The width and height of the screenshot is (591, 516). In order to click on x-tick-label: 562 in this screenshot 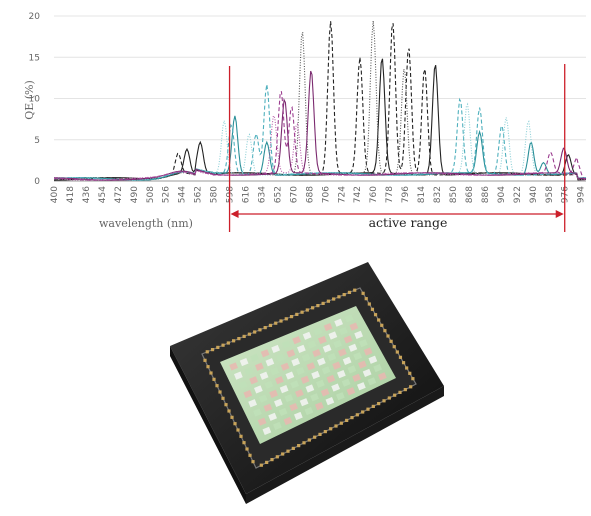, I will do `click(199, 194)`.